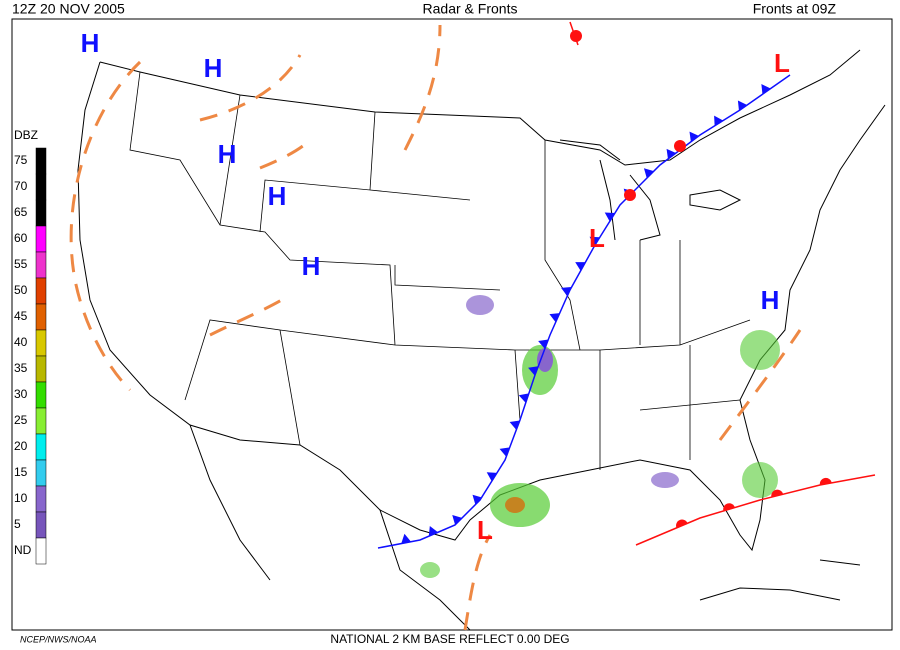 The width and height of the screenshot is (900, 650). What do you see at coordinates (21, 446) in the screenshot?
I see `legend-label: 20` at bounding box center [21, 446].